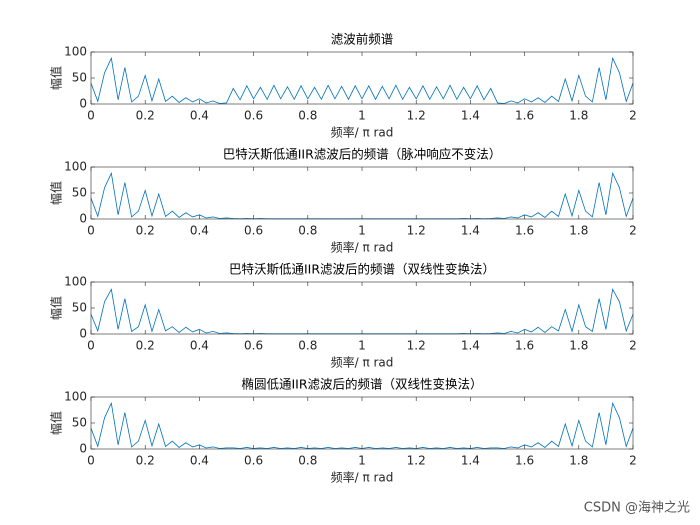 This screenshot has width=700, height=525. I want to click on axes-title: 巴特沃斯低通IIR滤波后的频谱（双线性变换法）, so click(362, 269).